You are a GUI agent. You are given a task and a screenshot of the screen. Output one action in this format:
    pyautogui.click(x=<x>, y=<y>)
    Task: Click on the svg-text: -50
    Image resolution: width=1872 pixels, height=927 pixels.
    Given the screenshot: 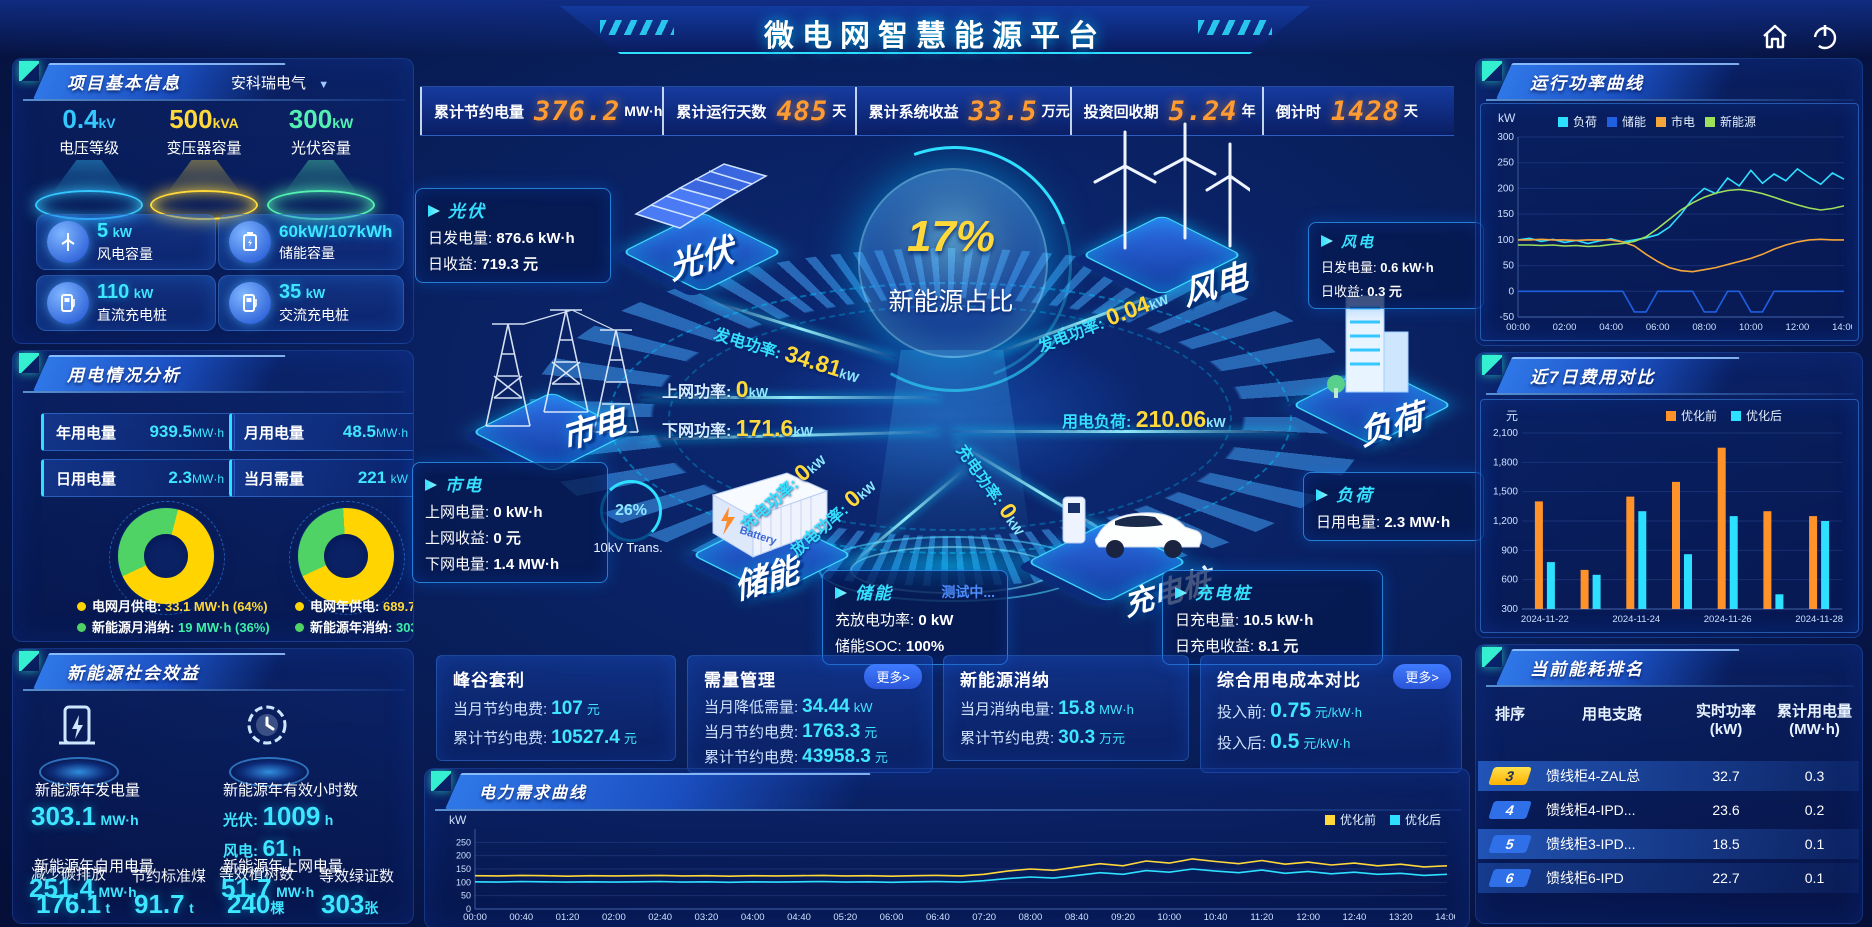 What is the action you would take?
    pyautogui.click(x=1507, y=317)
    